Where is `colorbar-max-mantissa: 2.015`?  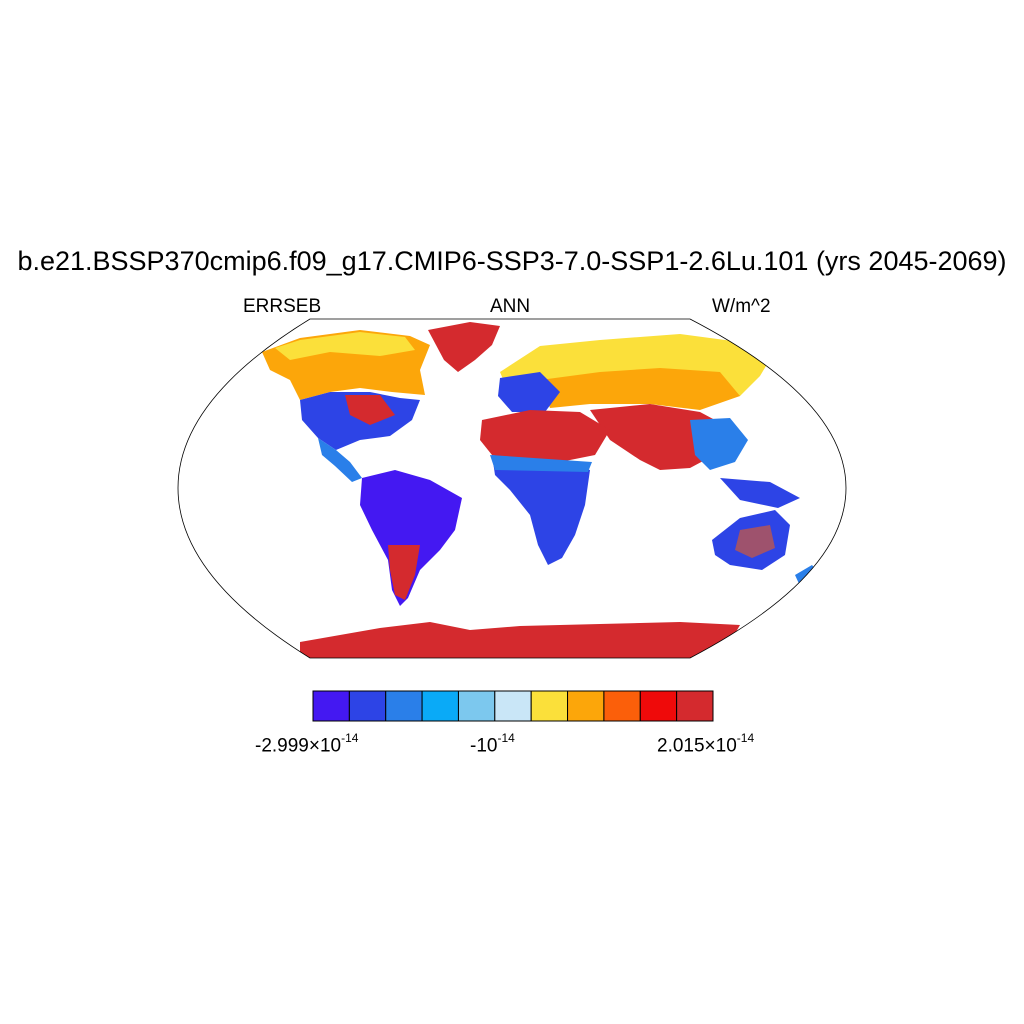
colorbar-max-mantissa: 2.015 is located at coordinates (681, 746).